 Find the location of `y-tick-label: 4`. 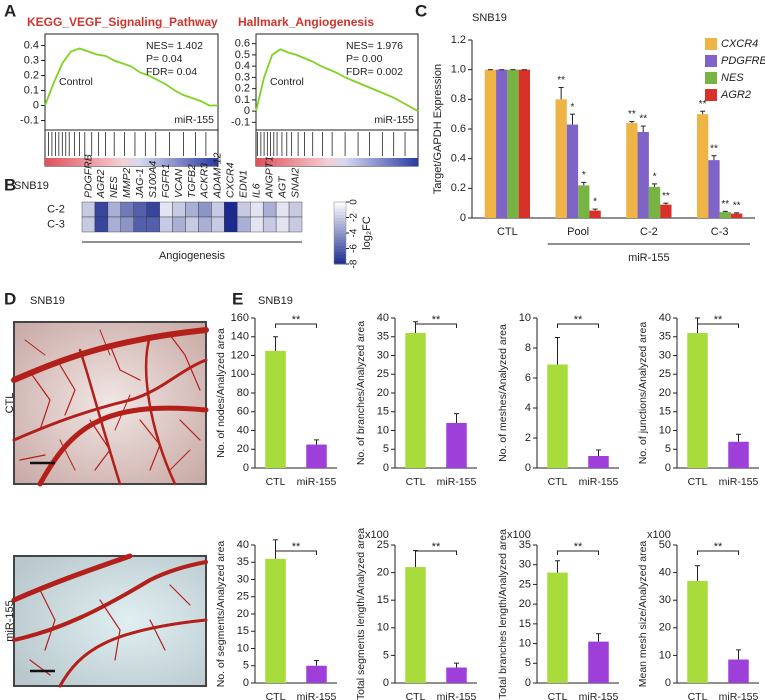

y-tick-label: 4 is located at coordinates (528, 408).